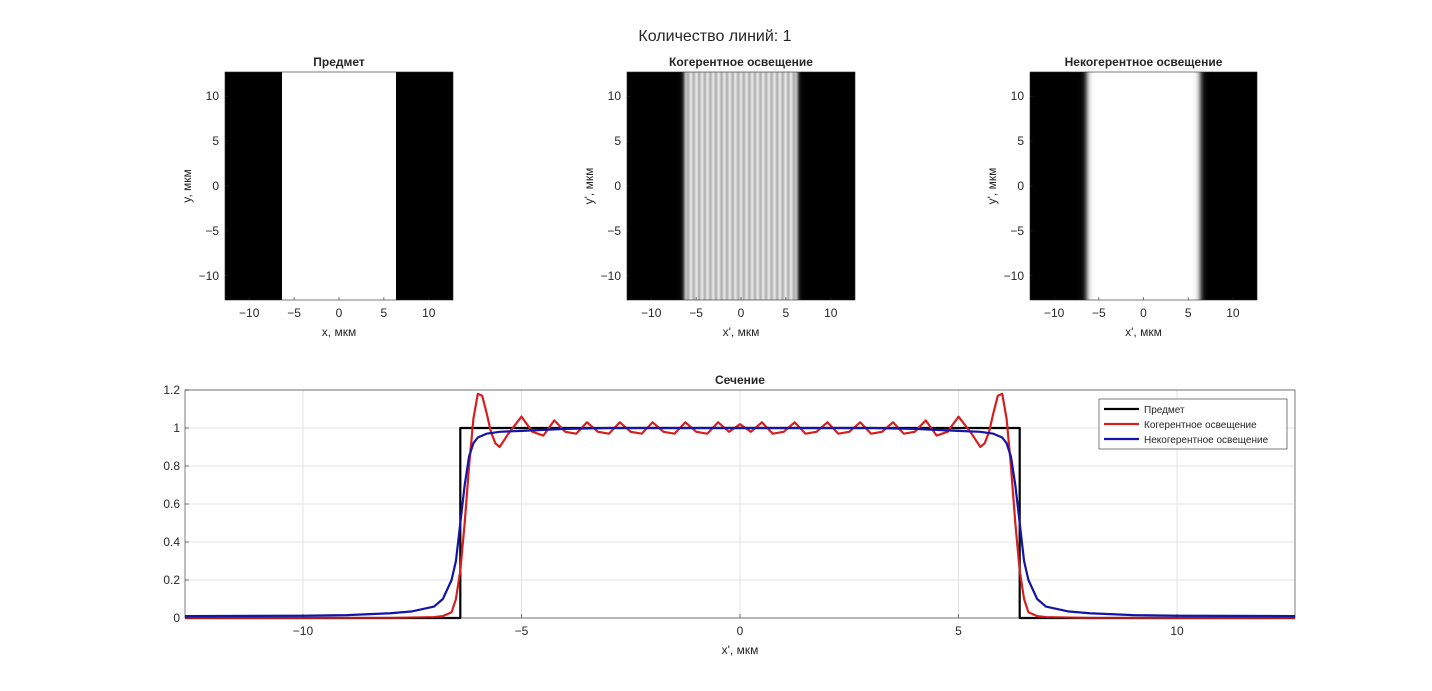 Image resolution: width=1432 pixels, height=691 pixels. I want to click on y-tick-label: 1.2, so click(171, 390).